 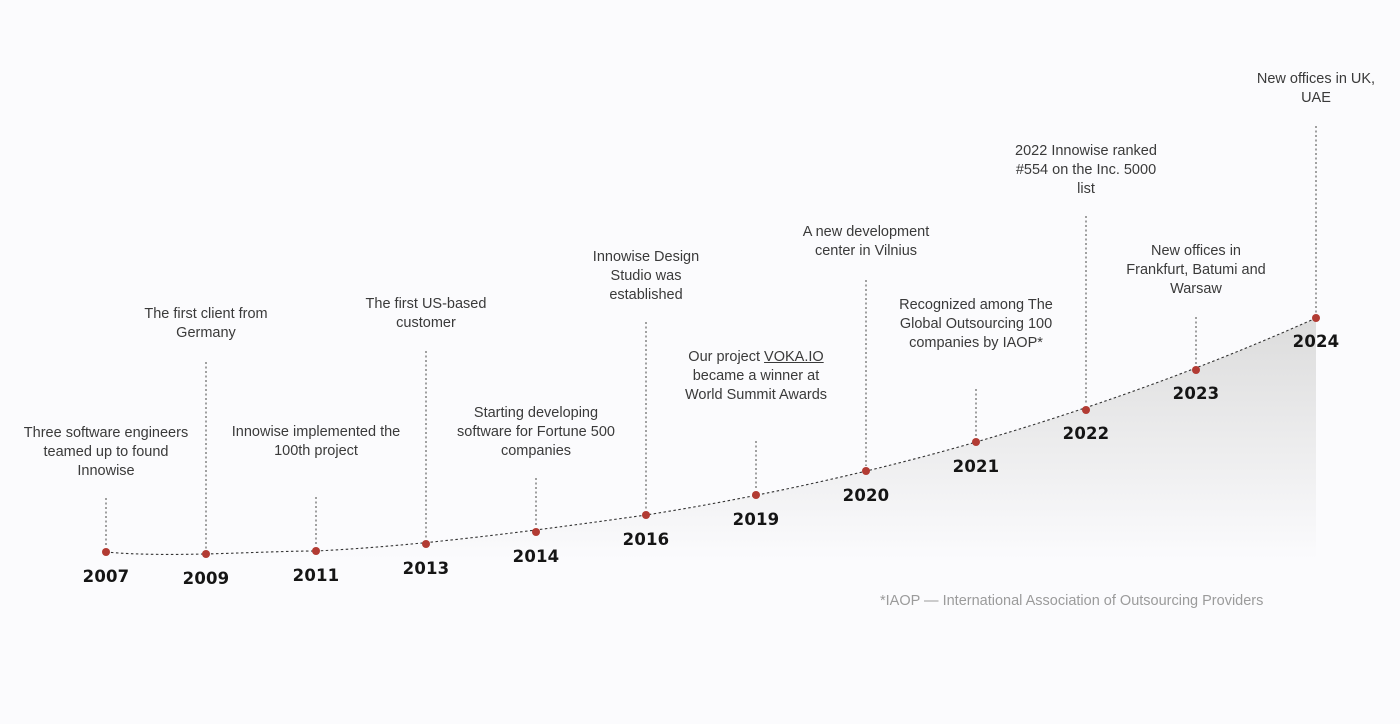 What do you see at coordinates (866, 495) in the screenshot?
I see `milestone-year: 2020` at bounding box center [866, 495].